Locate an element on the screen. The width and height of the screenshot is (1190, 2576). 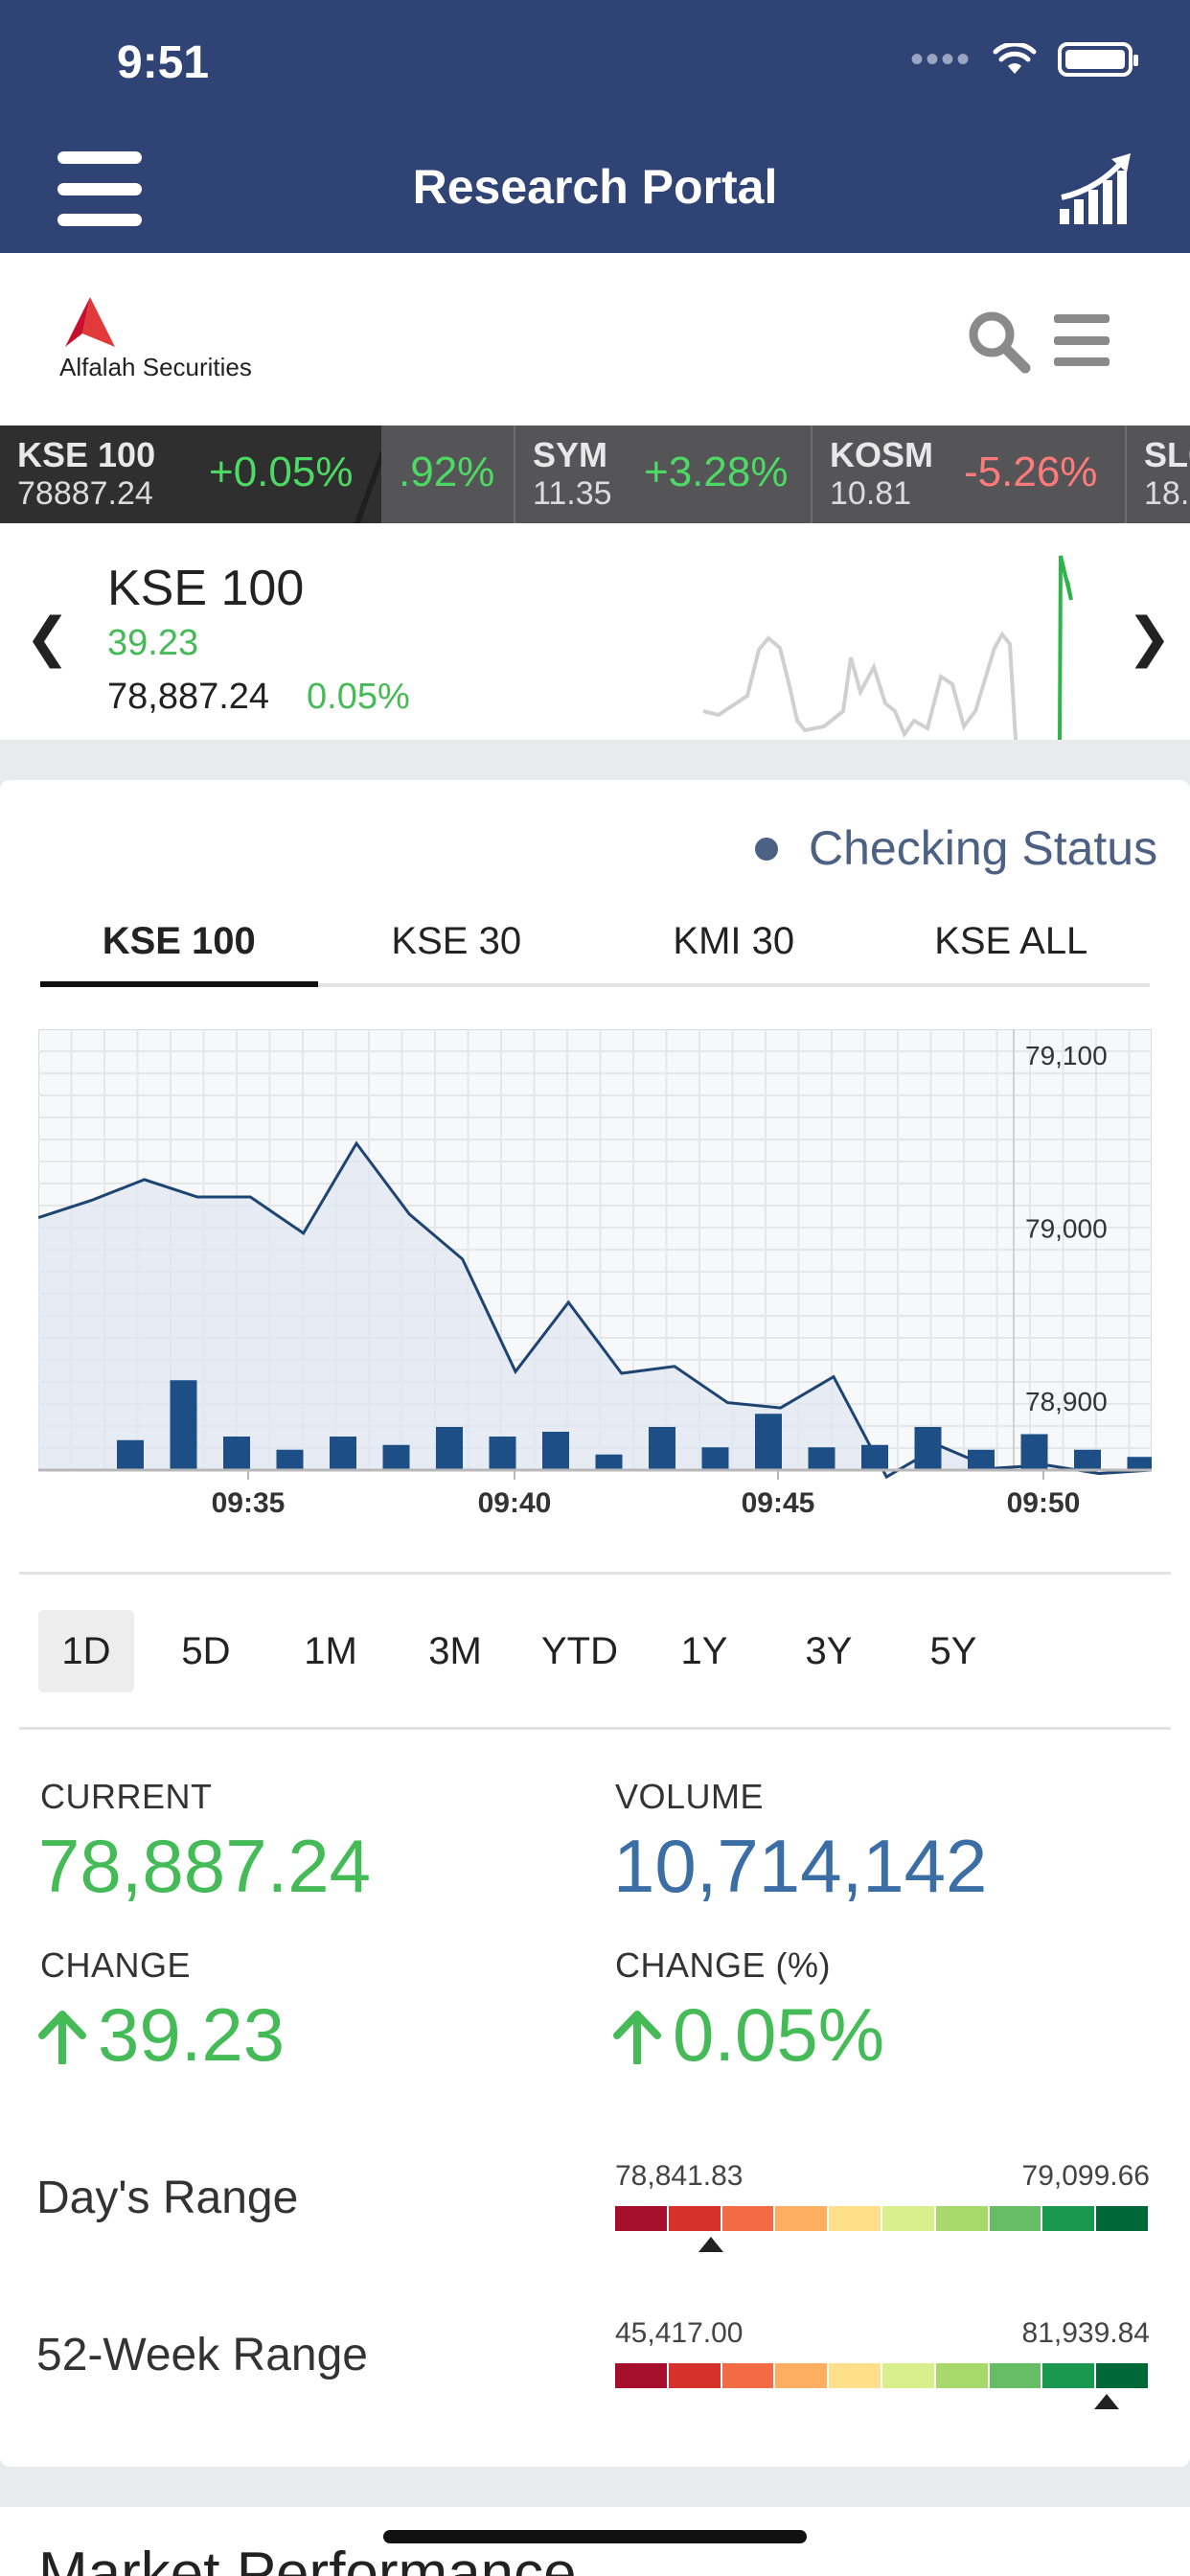
volume-value: 10,714,142 is located at coordinates (801, 1866).